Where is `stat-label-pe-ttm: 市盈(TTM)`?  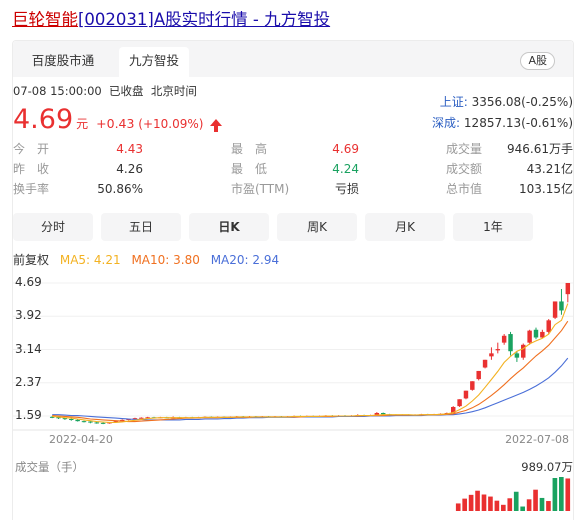
stat-label-pe-ttm: 市盈(TTM) is located at coordinates (260, 189).